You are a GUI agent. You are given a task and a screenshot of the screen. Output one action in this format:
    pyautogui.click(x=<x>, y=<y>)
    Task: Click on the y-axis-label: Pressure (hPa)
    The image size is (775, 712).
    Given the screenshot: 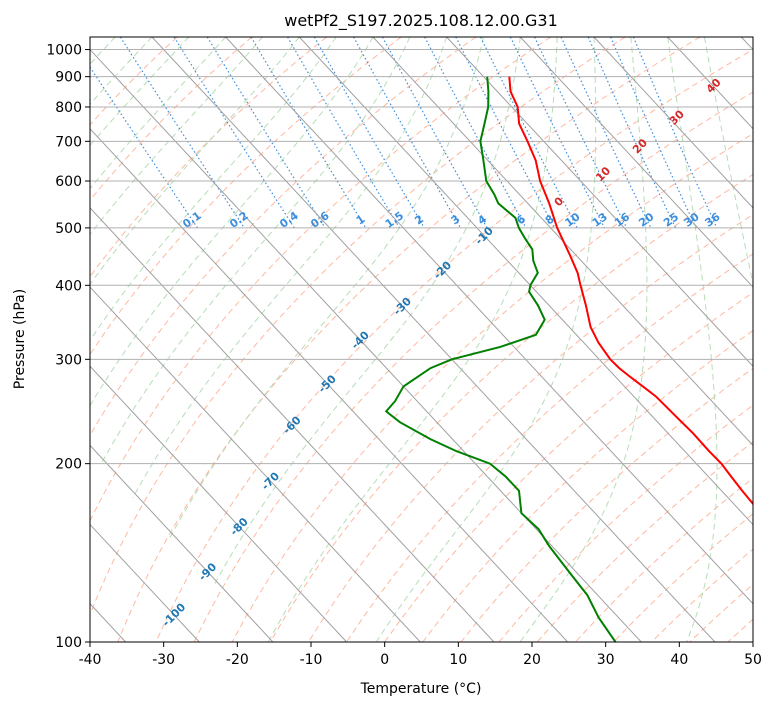 What is the action you would take?
    pyautogui.click(x=20, y=339)
    